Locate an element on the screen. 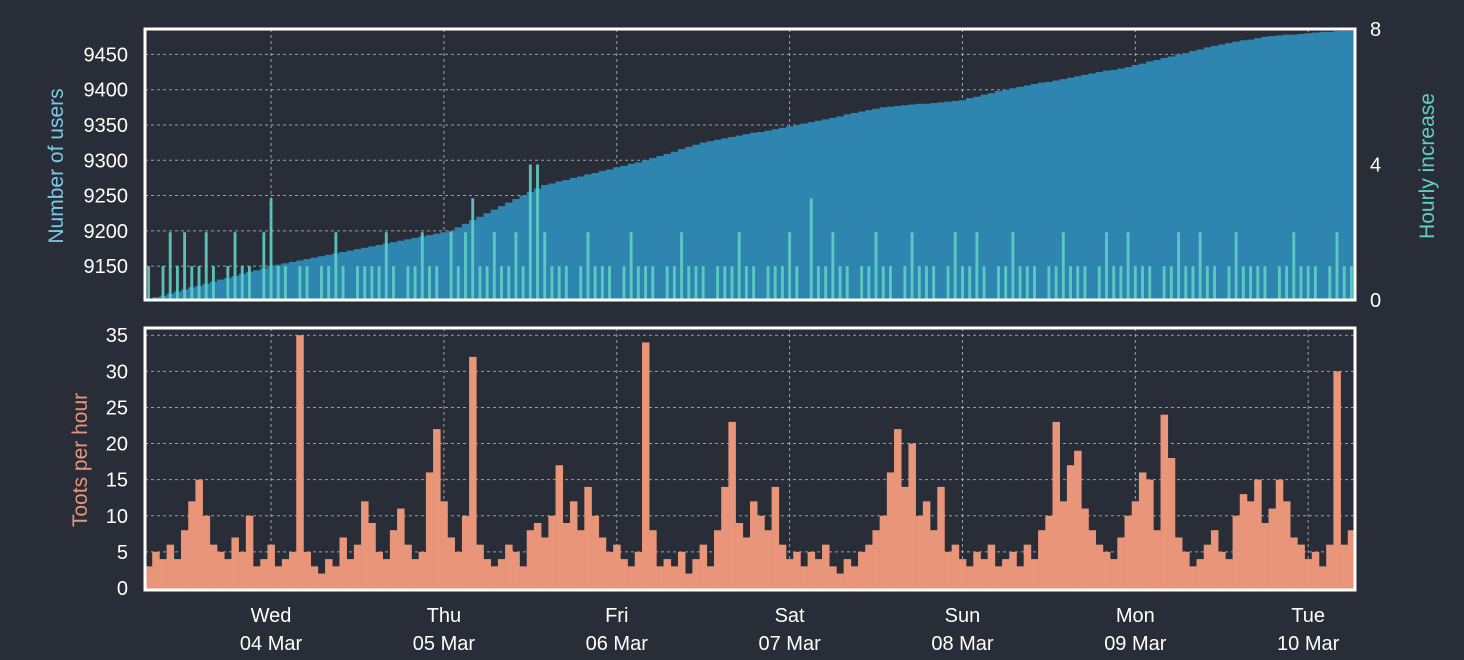  users-tick-label: 9400 is located at coordinates (106, 91).